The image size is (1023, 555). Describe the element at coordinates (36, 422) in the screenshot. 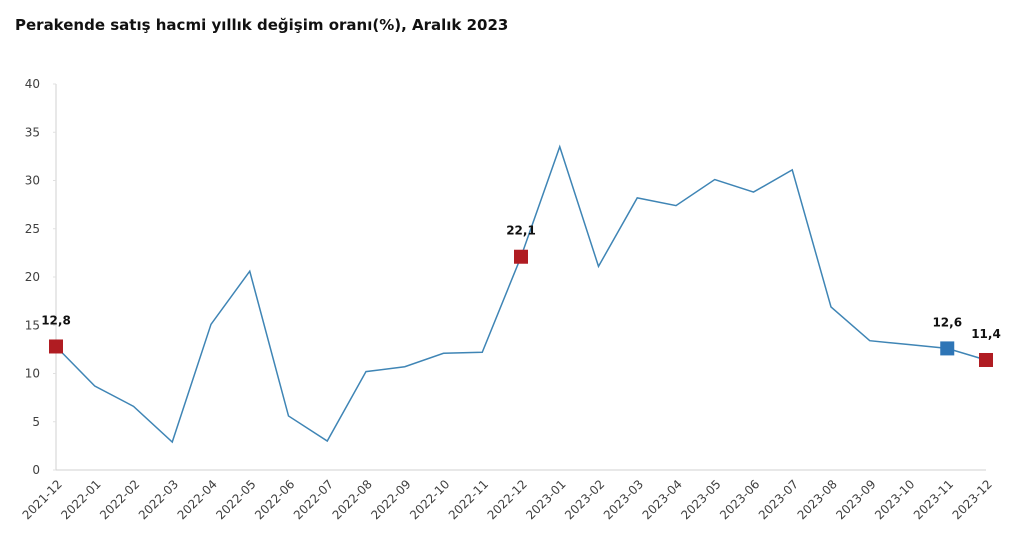

I see `y-tick-label: 5` at that location.